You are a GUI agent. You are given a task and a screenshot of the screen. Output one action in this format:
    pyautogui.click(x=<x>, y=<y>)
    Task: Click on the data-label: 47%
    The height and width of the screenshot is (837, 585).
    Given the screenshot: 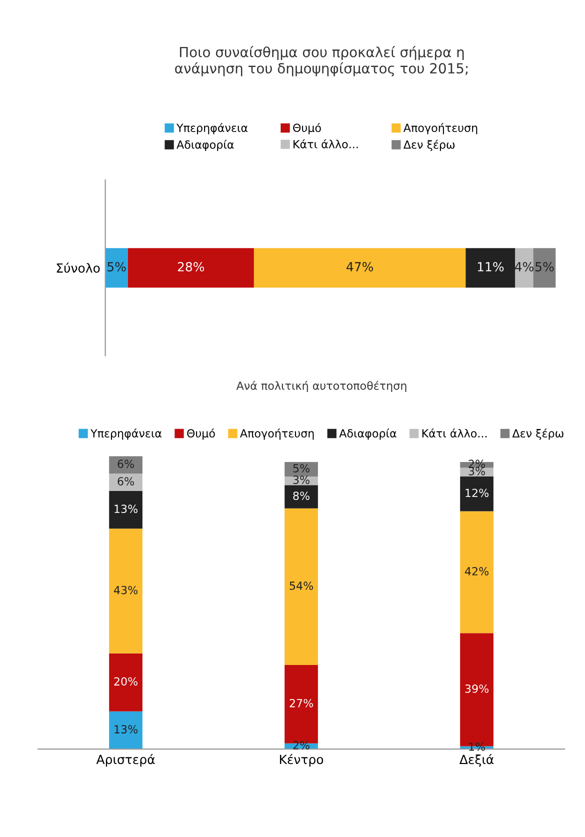 What is the action you would take?
    pyautogui.click(x=360, y=267)
    